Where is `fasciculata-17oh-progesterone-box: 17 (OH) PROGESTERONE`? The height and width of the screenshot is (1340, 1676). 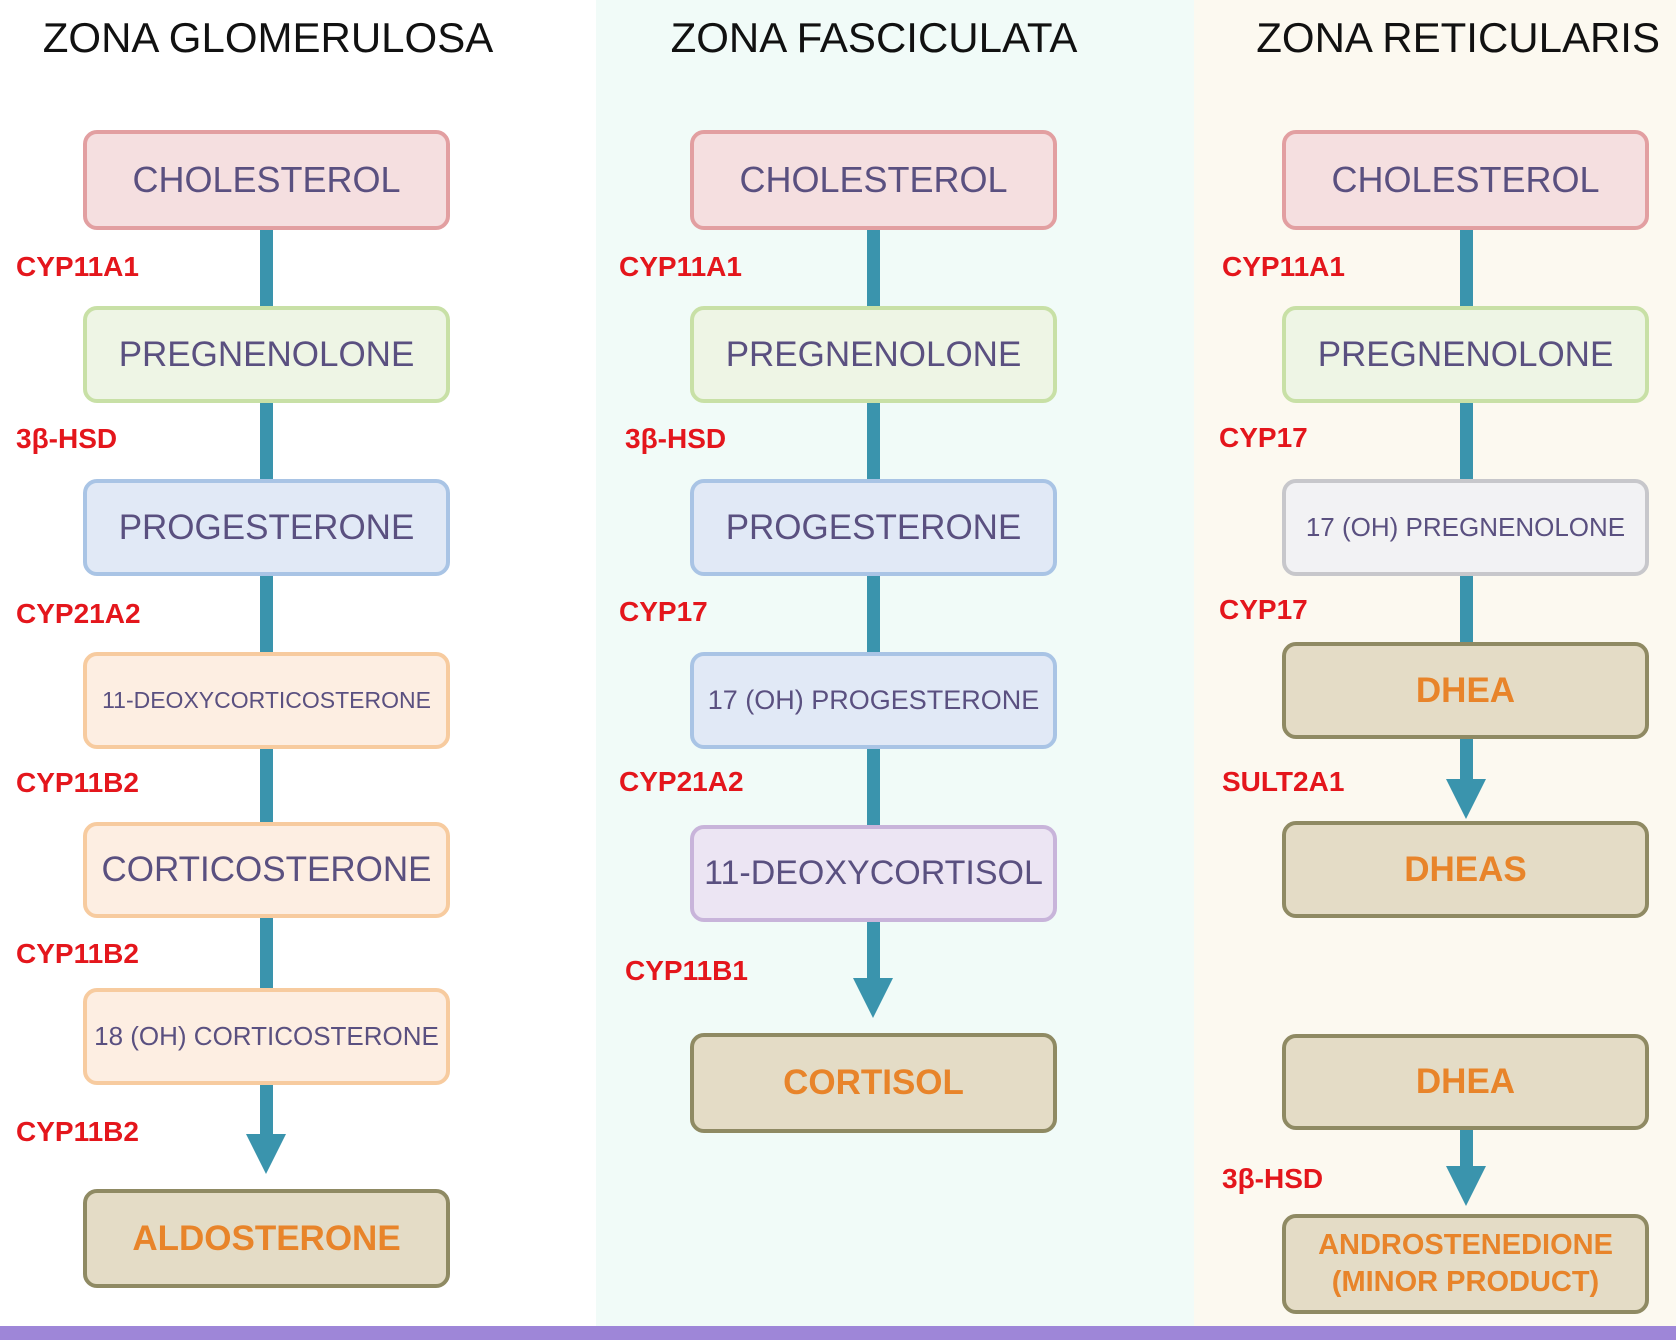
fasciculata-17oh-progesterone-box: 17 (OH) PROGESTERONE is located at coordinates (873, 700).